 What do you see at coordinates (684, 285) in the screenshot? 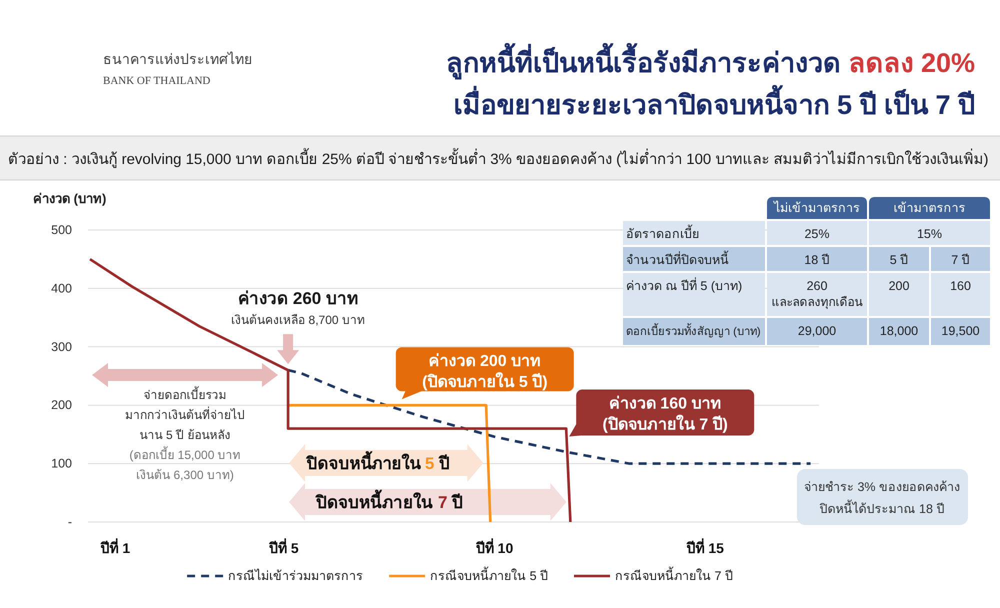
I see `annotation: ค่างวด ณ ปีที่ 5 (บาท)` at bounding box center [684, 285].